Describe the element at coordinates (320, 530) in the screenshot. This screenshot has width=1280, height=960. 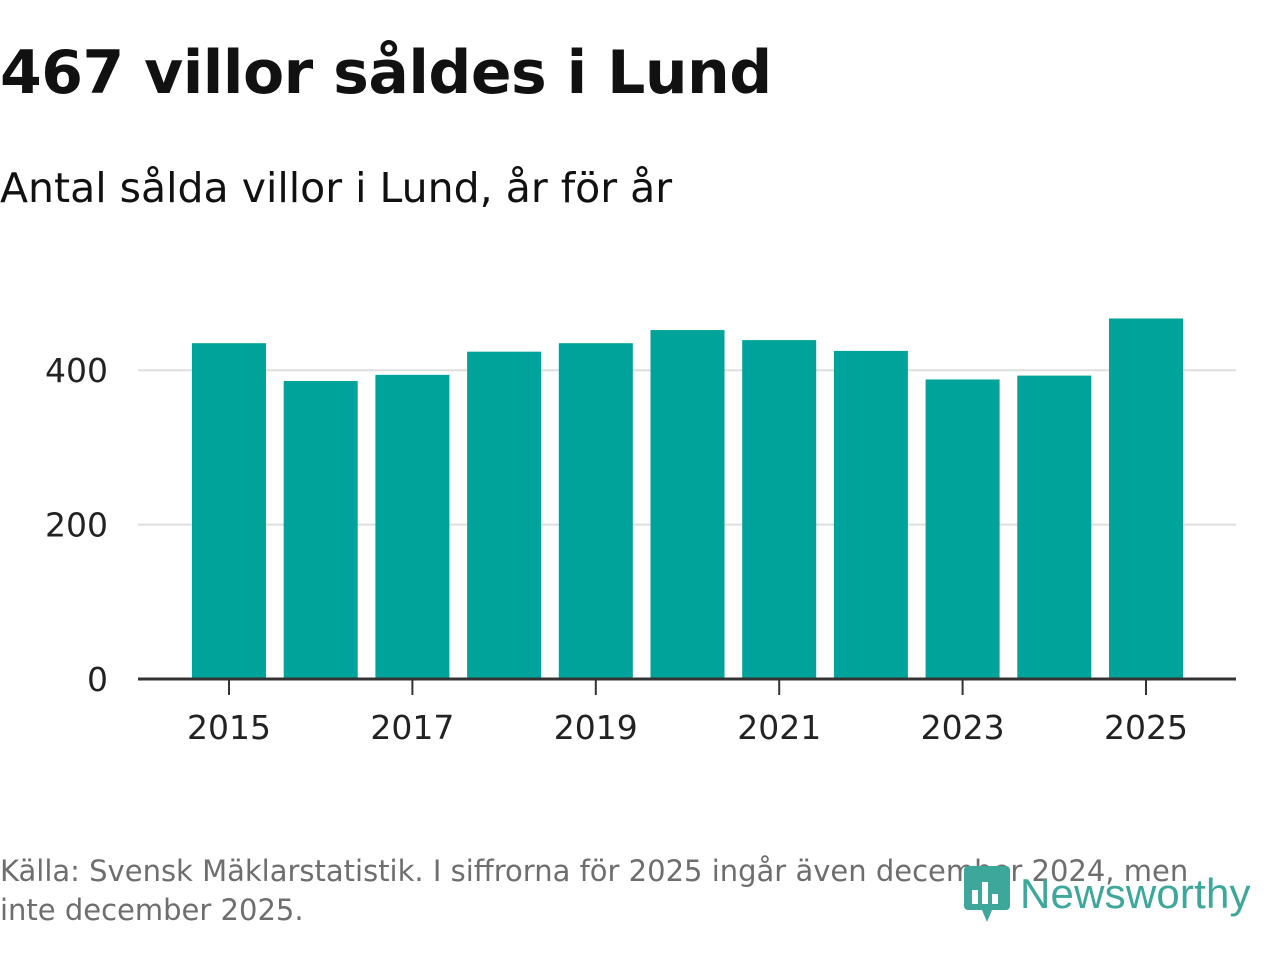
I see `bar-2016` at that location.